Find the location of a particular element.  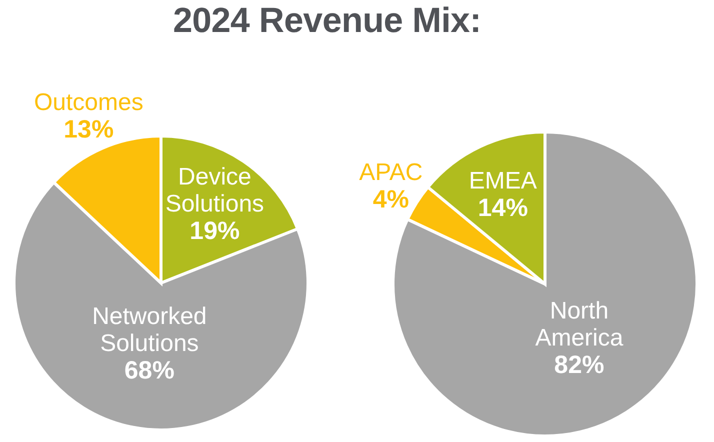

slice-label: APAC is located at coordinates (391, 172).